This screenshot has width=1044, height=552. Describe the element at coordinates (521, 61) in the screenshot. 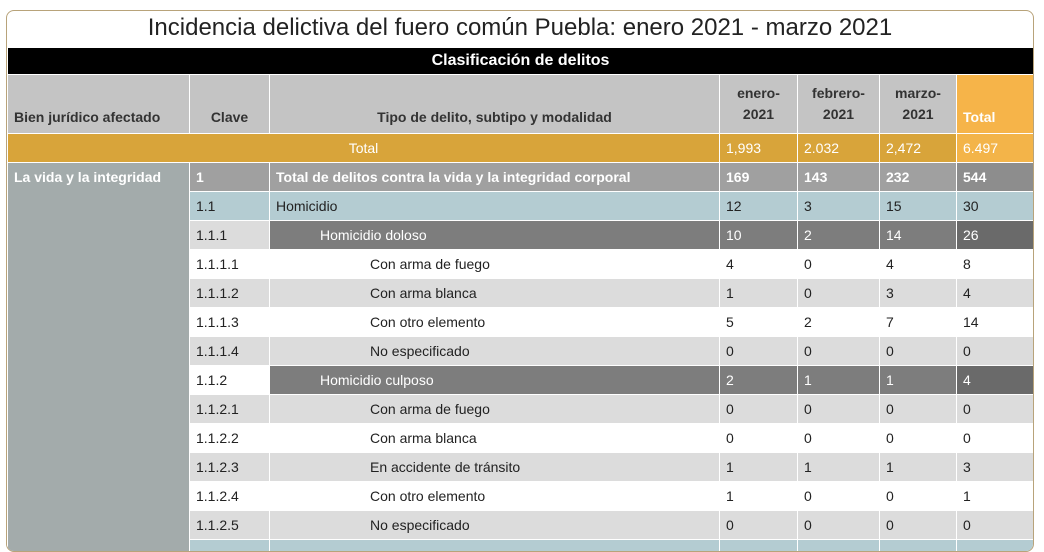

I see `section-band: Clasificación de delitos` at that location.